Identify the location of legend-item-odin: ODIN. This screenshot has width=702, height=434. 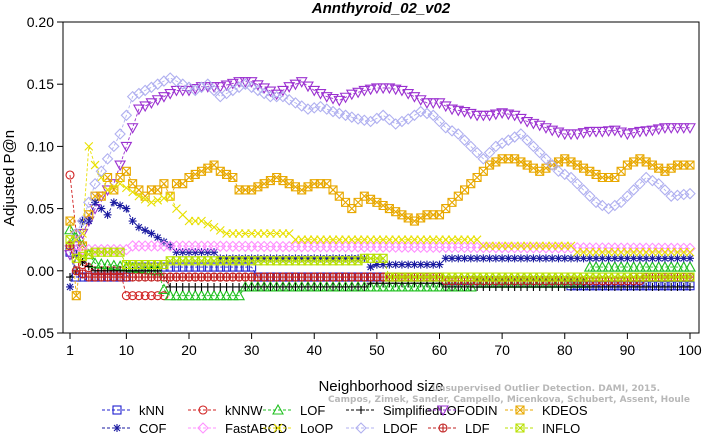
(463, 410).